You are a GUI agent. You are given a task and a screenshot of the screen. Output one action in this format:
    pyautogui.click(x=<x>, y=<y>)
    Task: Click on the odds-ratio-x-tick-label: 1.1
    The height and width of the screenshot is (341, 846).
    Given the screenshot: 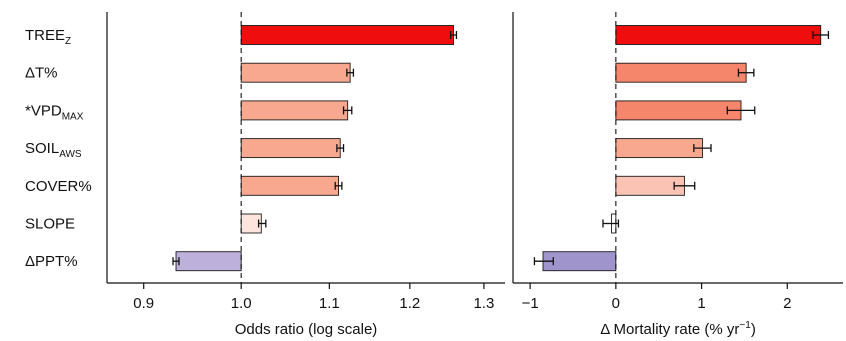 What is the action you would take?
    pyautogui.click(x=329, y=303)
    